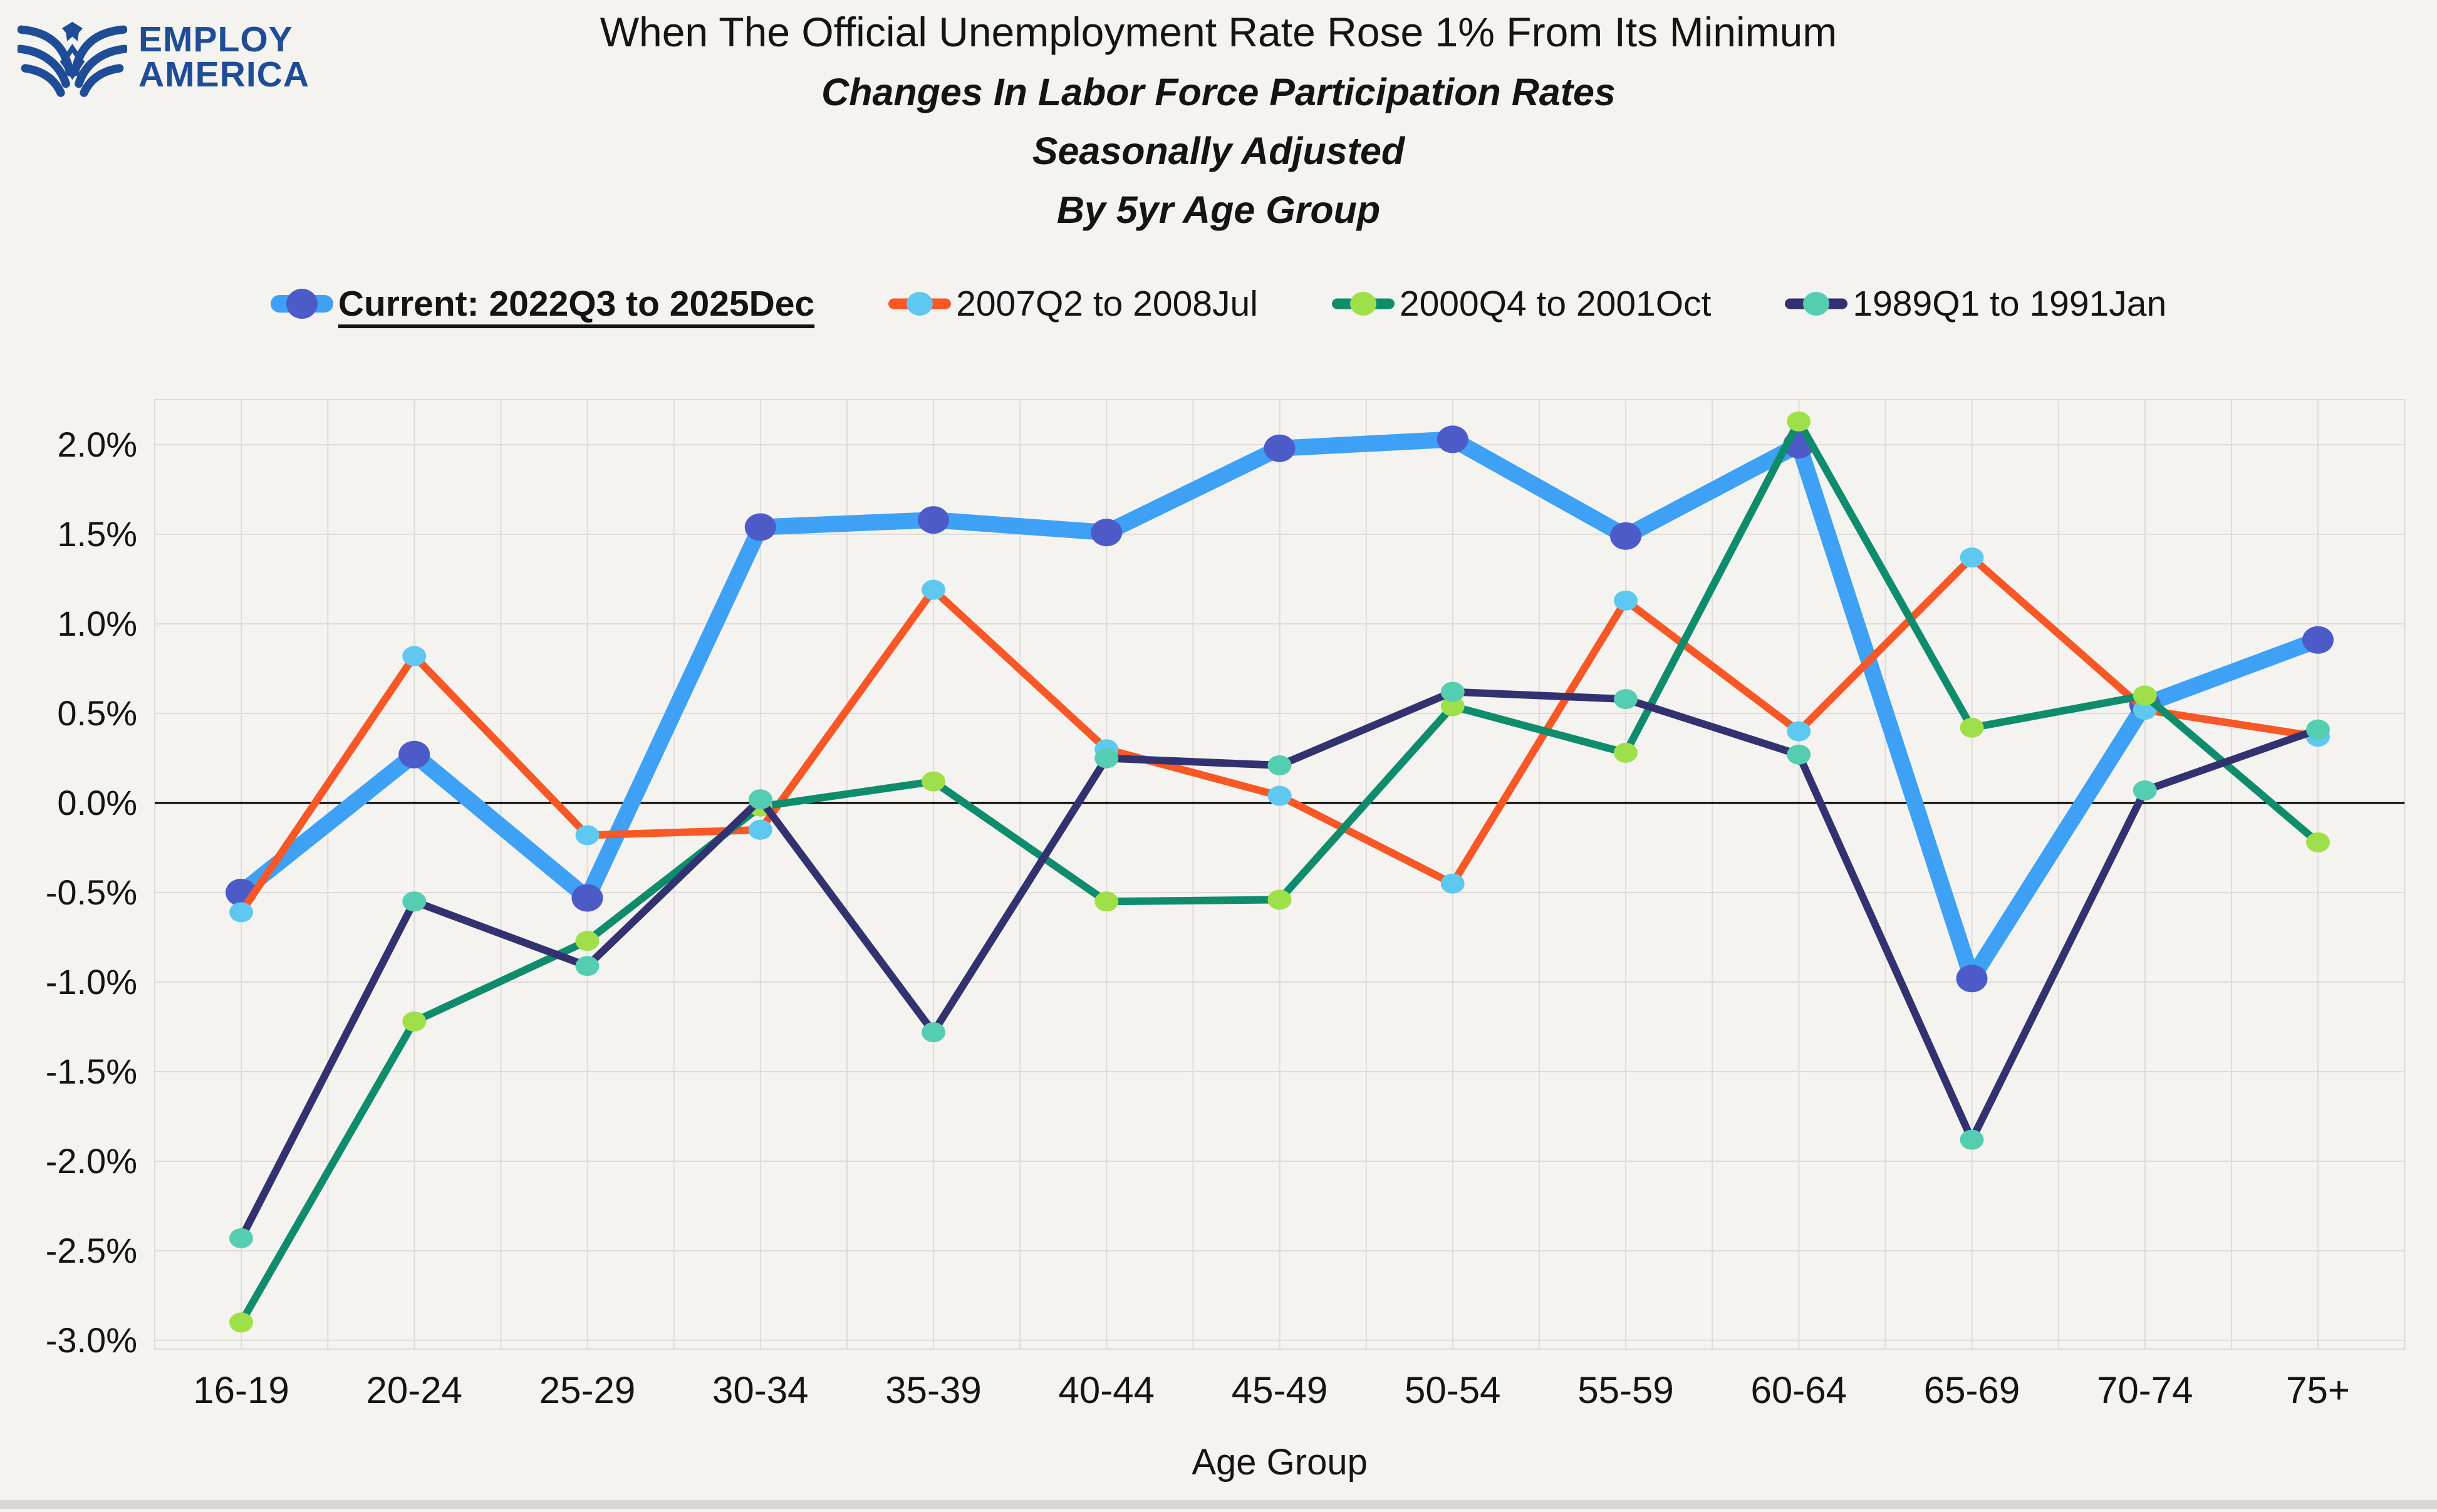  I want to click on legend-item-0: Current: 2022Q3 to 2025Dec, so click(543, 303).